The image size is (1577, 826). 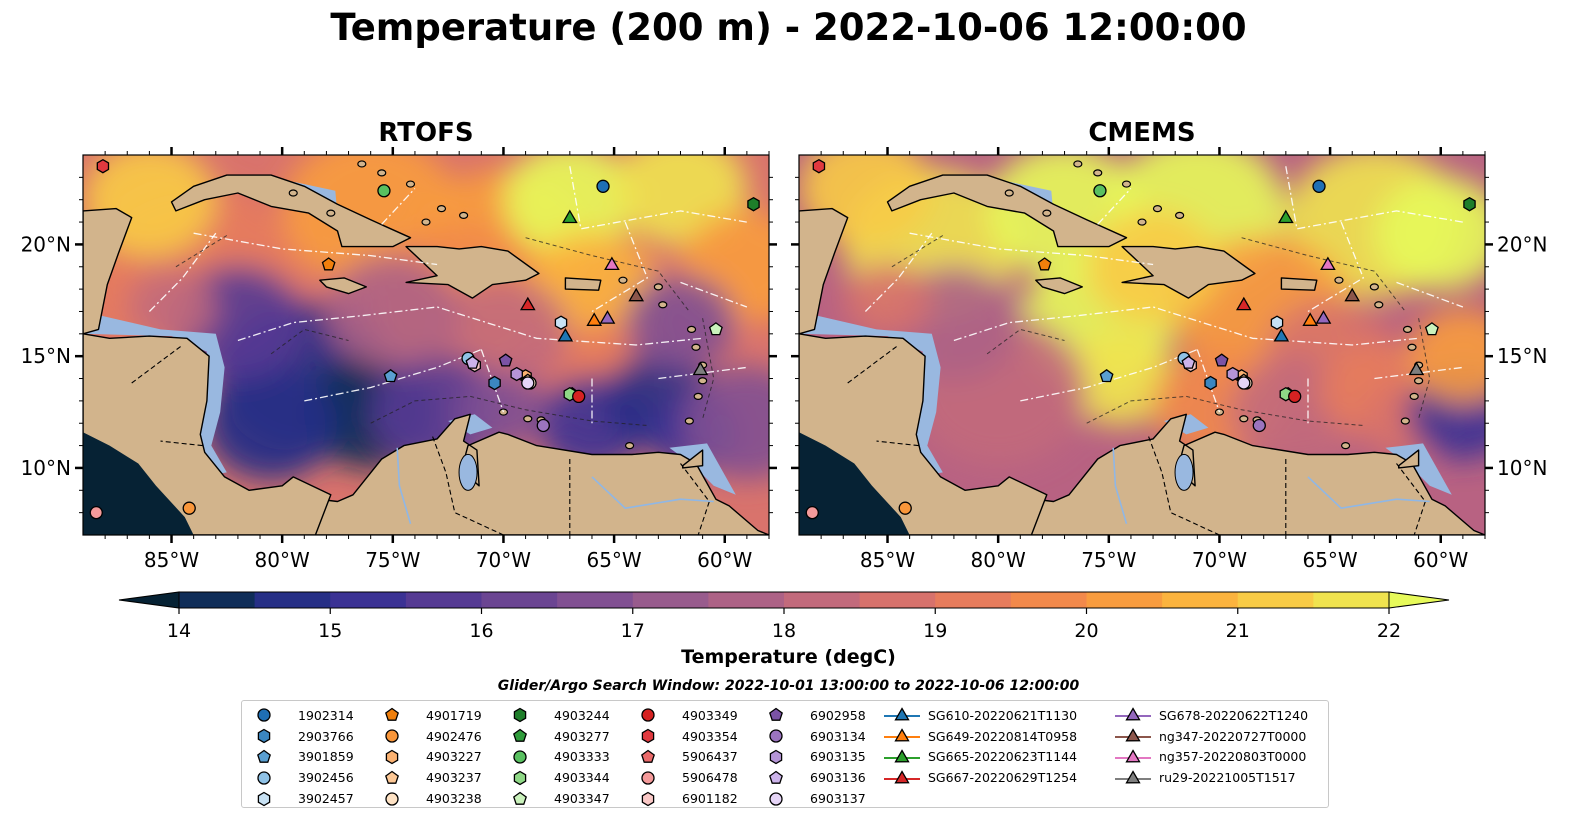 What do you see at coordinates (454, 757) in the screenshot?
I see `legend-label: 4903227` at bounding box center [454, 757].